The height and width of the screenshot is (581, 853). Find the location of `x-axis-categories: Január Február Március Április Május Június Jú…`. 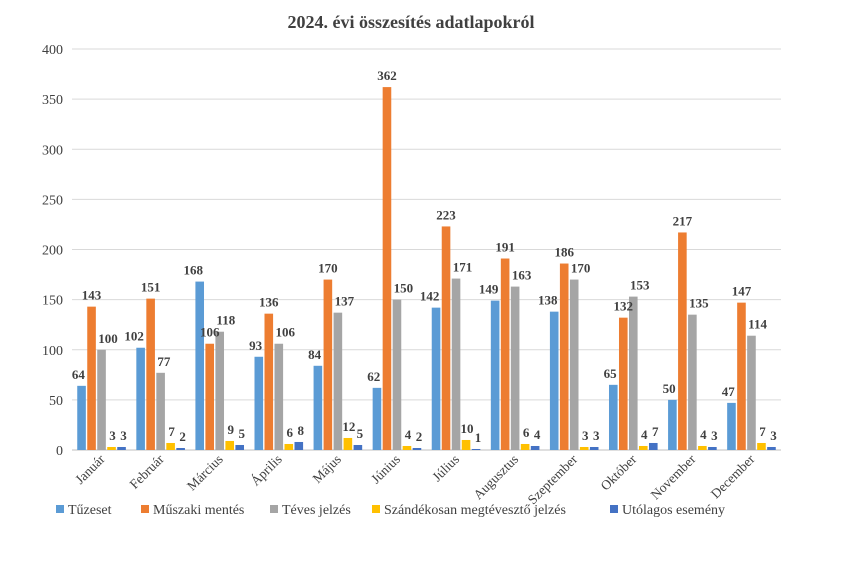

x-axis-categories: Január Február Március Április Május Június Jú… is located at coordinates (415, 479).